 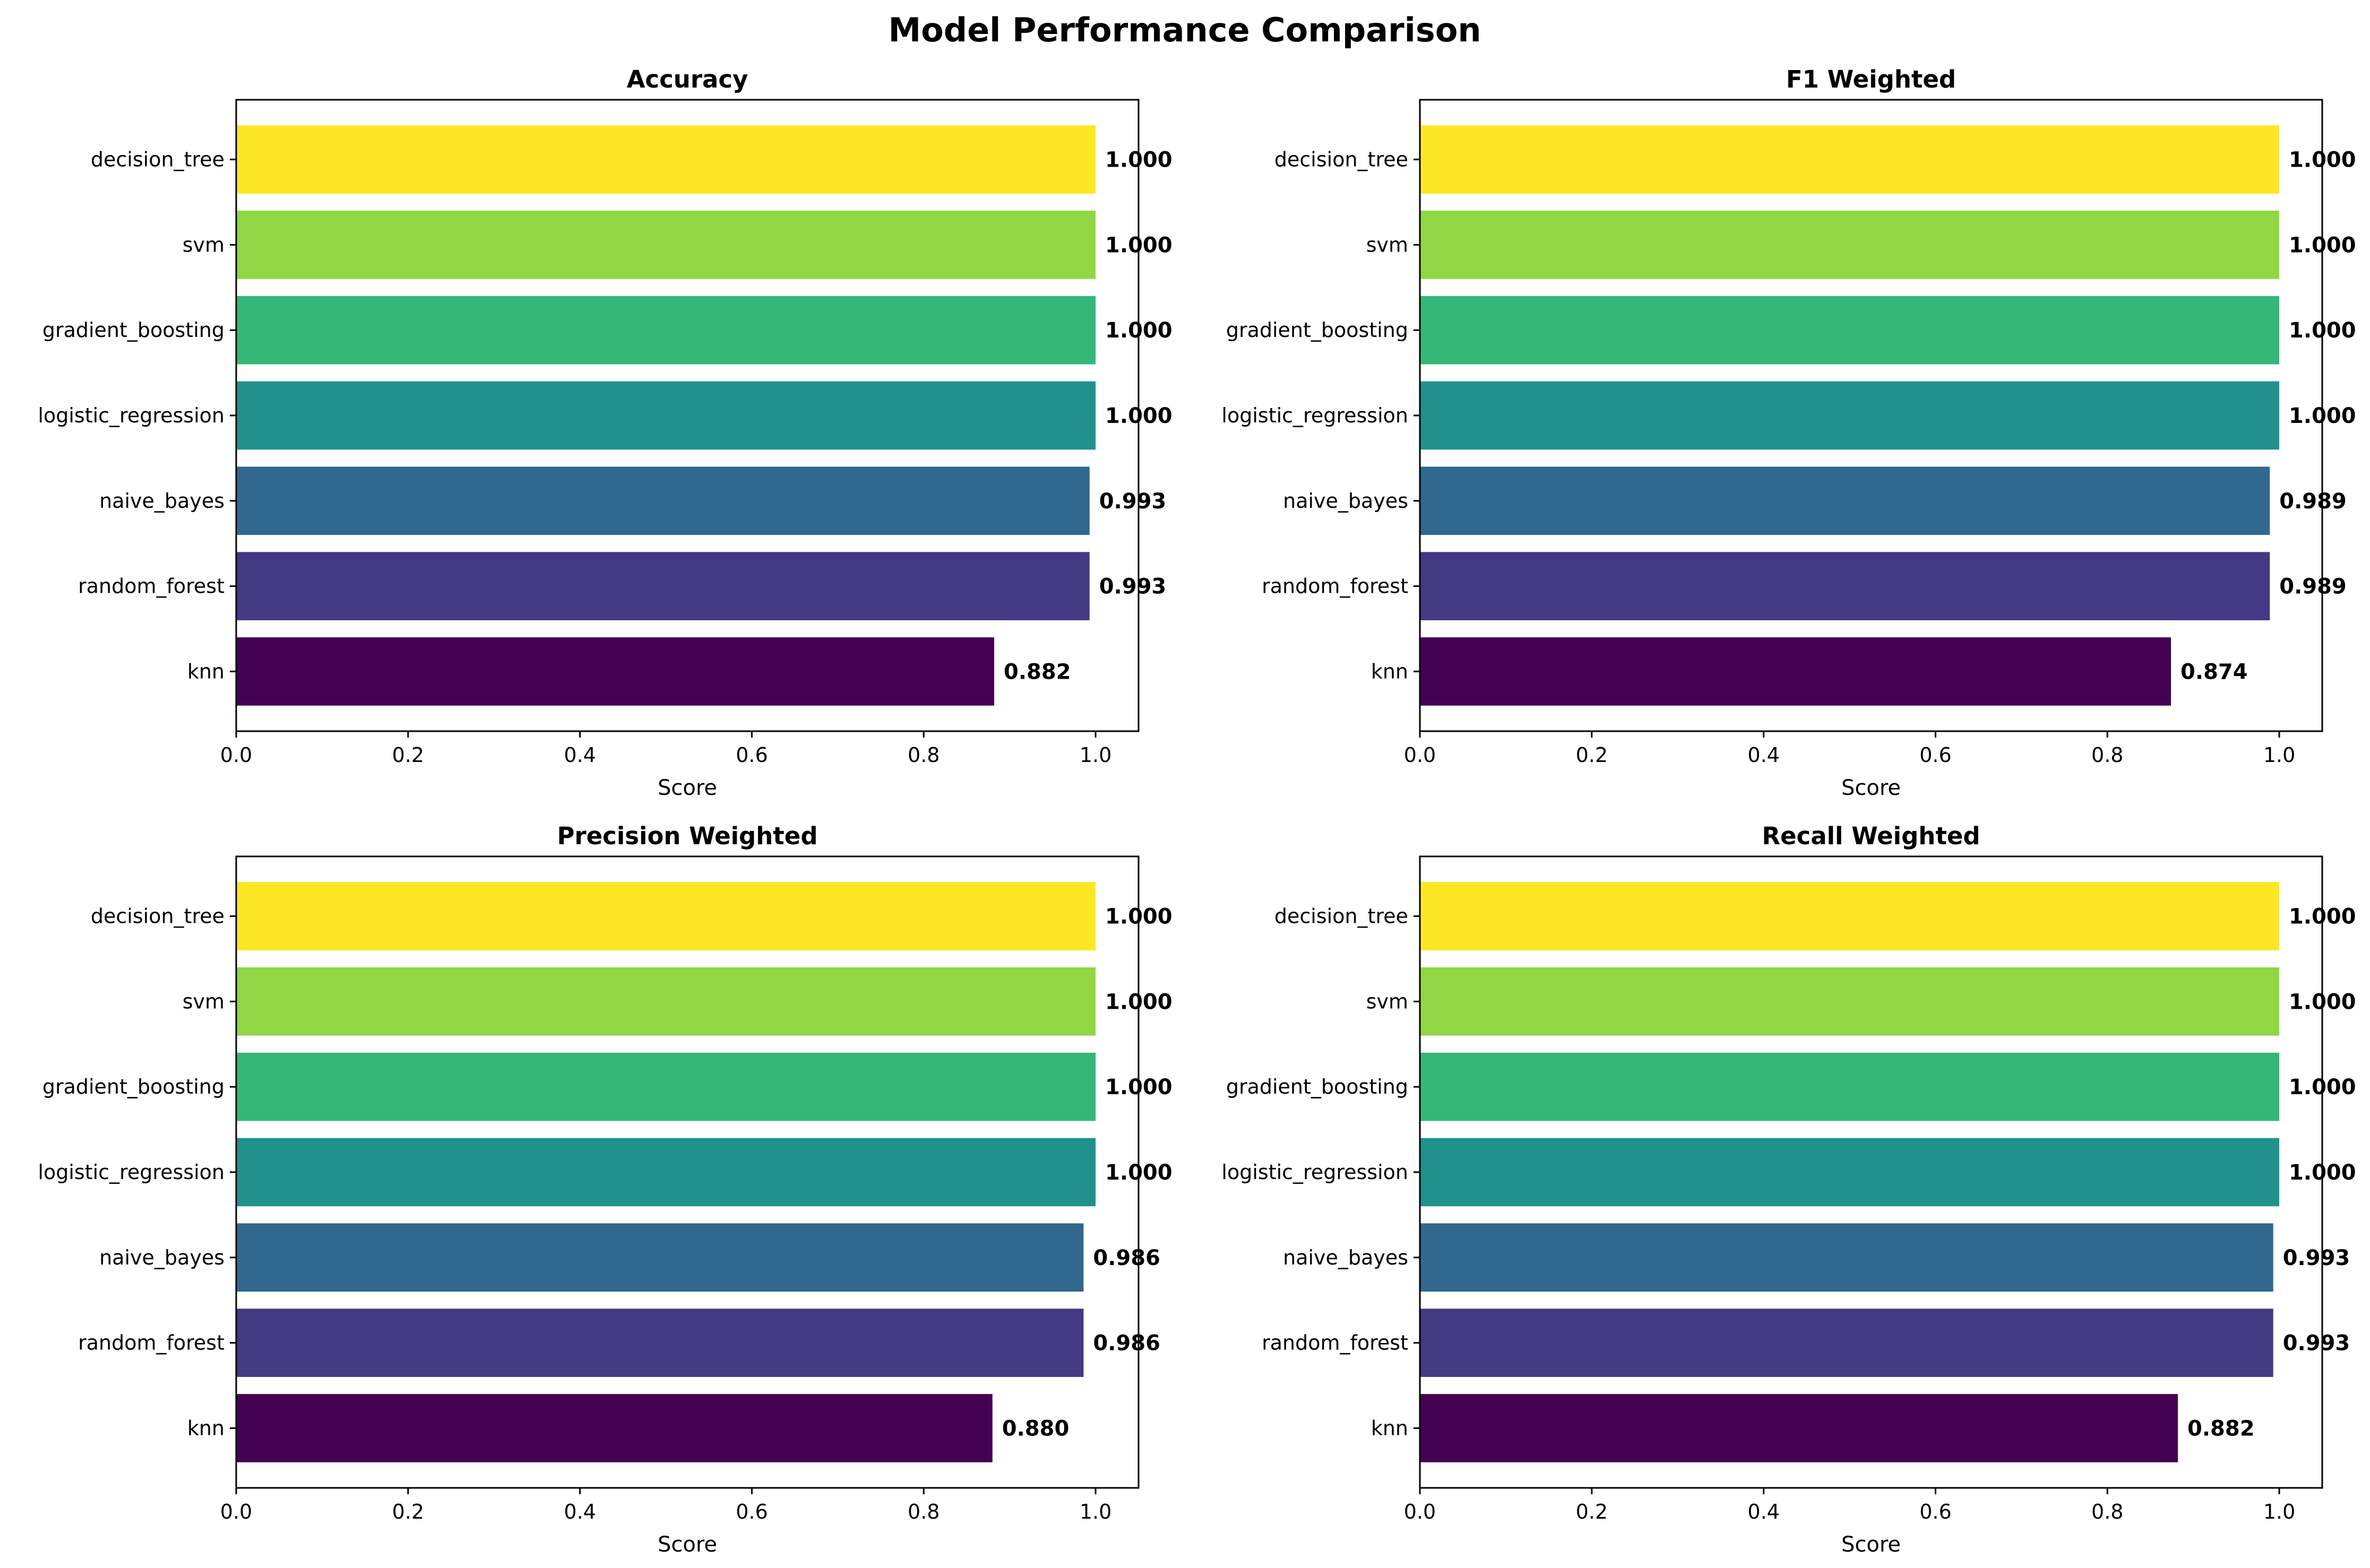 I want to click on value-label-knn: 0.874, so click(x=2215, y=672).